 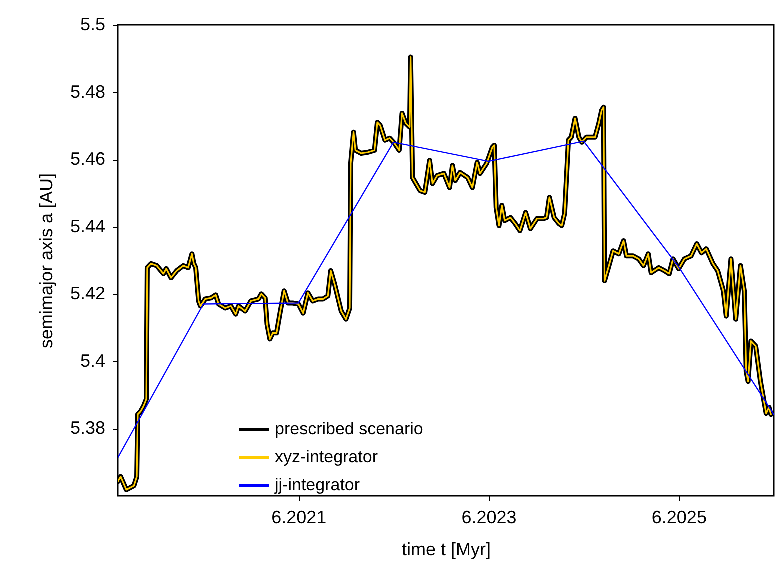 I want to click on legend-label: xyz-integrator, so click(x=326, y=457).